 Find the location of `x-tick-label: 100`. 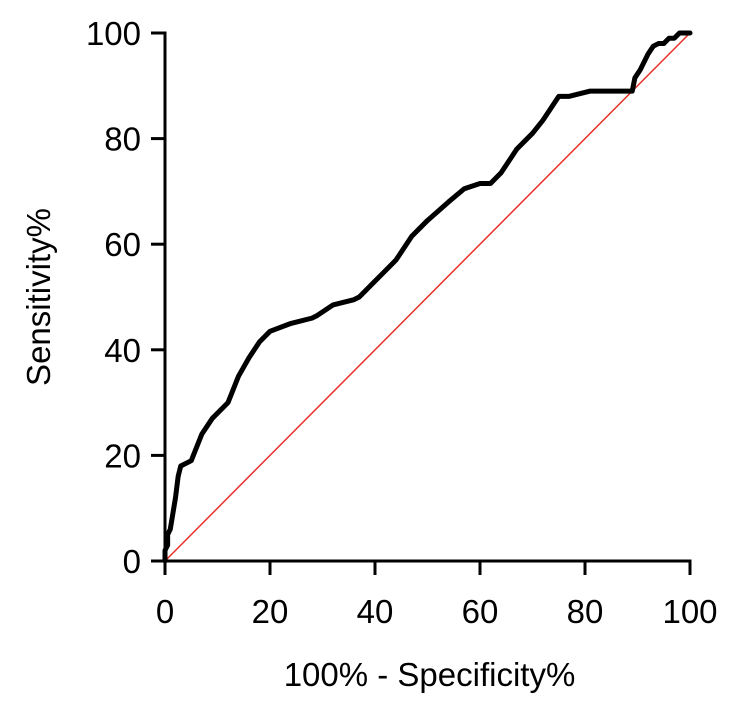

x-tick-label: 100 is located at coordinates (689, 611).